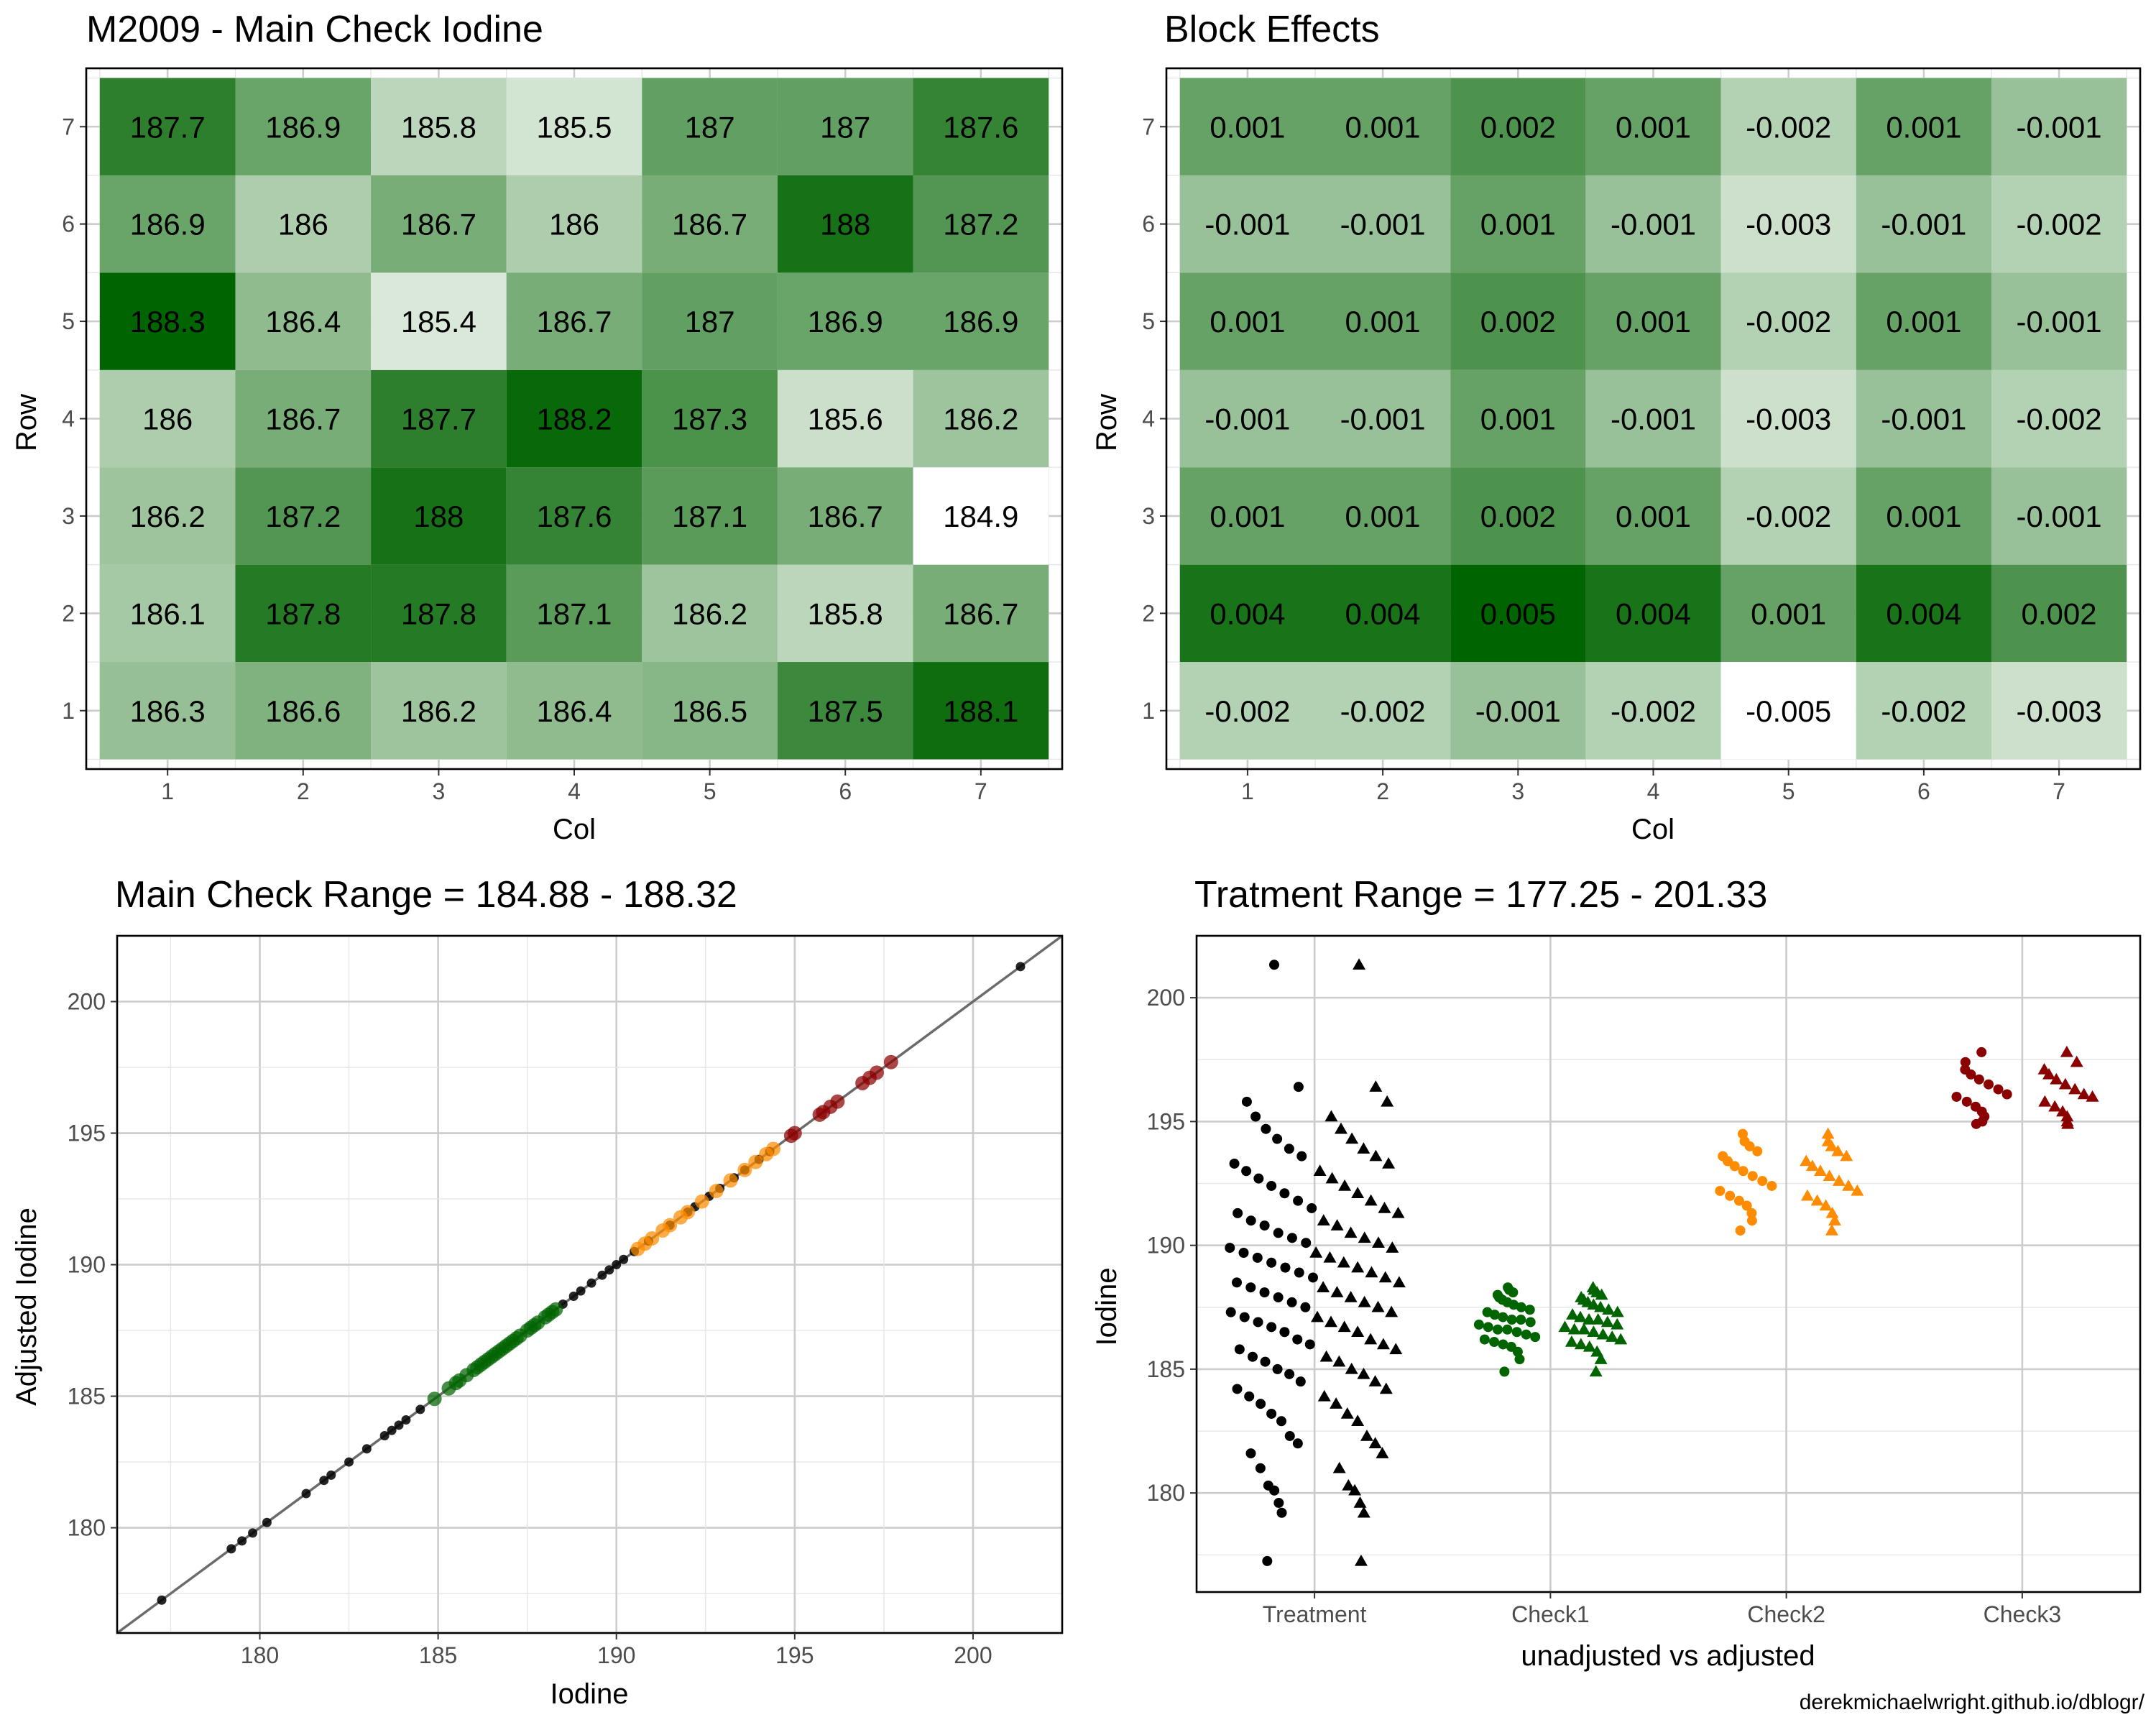  I want to click on main-check-cell-label: 187.1, so click(709, 516).